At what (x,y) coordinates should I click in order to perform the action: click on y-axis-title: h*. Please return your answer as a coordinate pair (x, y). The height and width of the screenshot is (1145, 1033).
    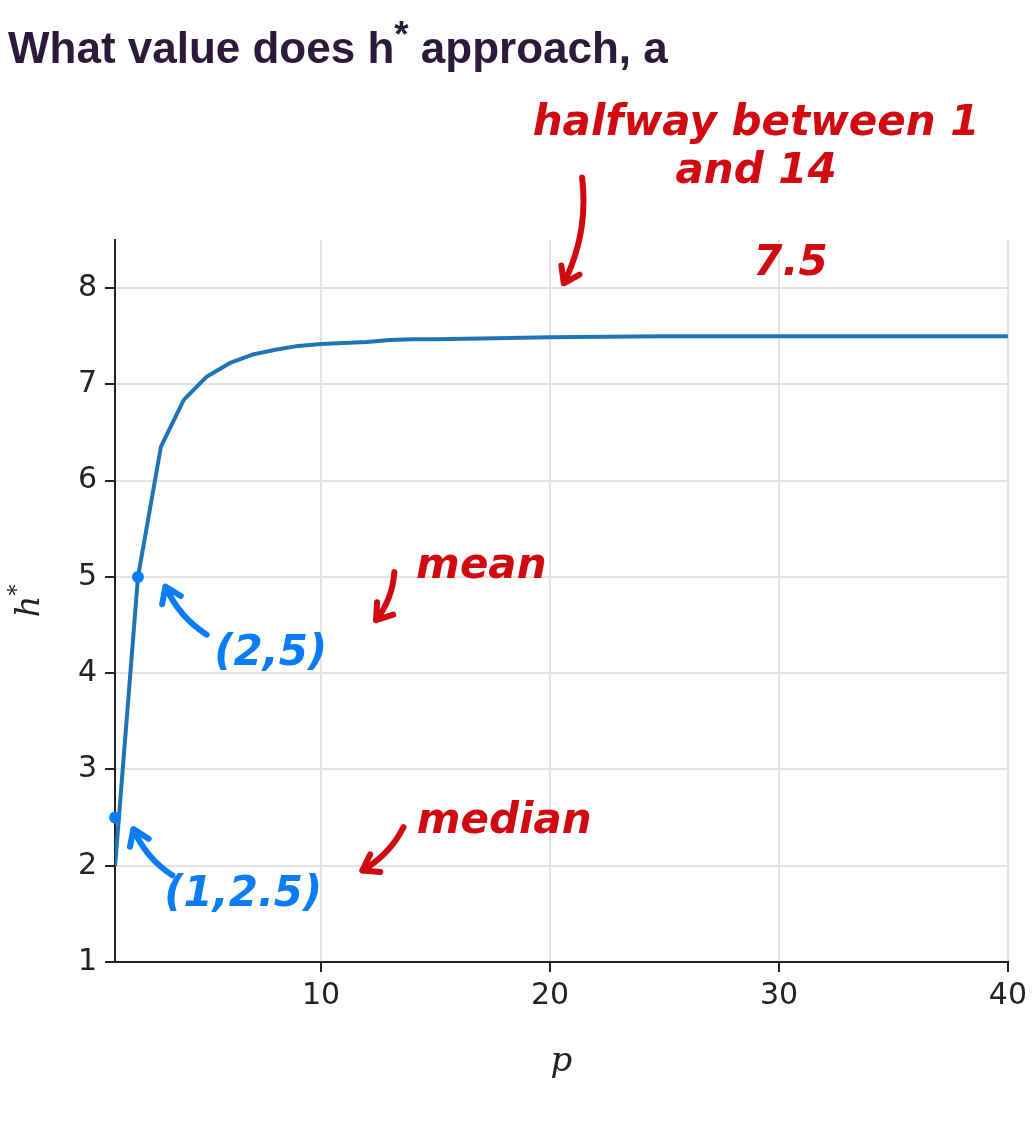
    Looking at the image, I should click on (24, 601).